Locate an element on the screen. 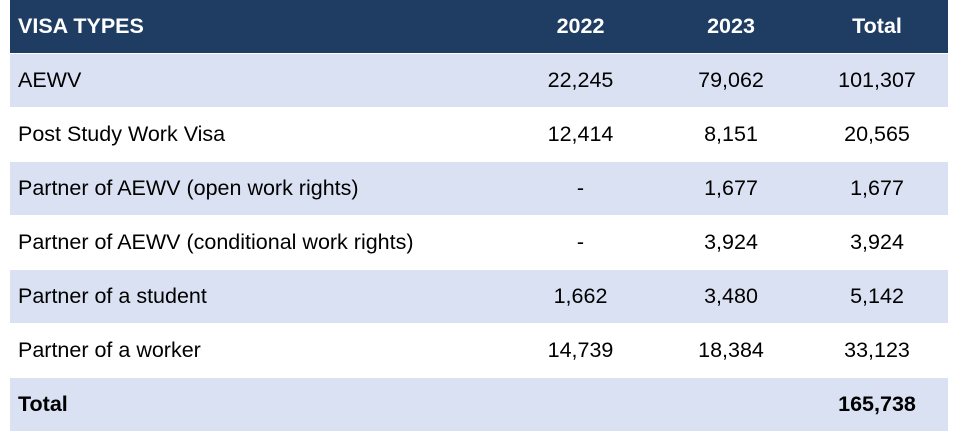 This screenshot has width=954, height=437. value-2023-cell: 79,062 is located at coordinates (731, 79).